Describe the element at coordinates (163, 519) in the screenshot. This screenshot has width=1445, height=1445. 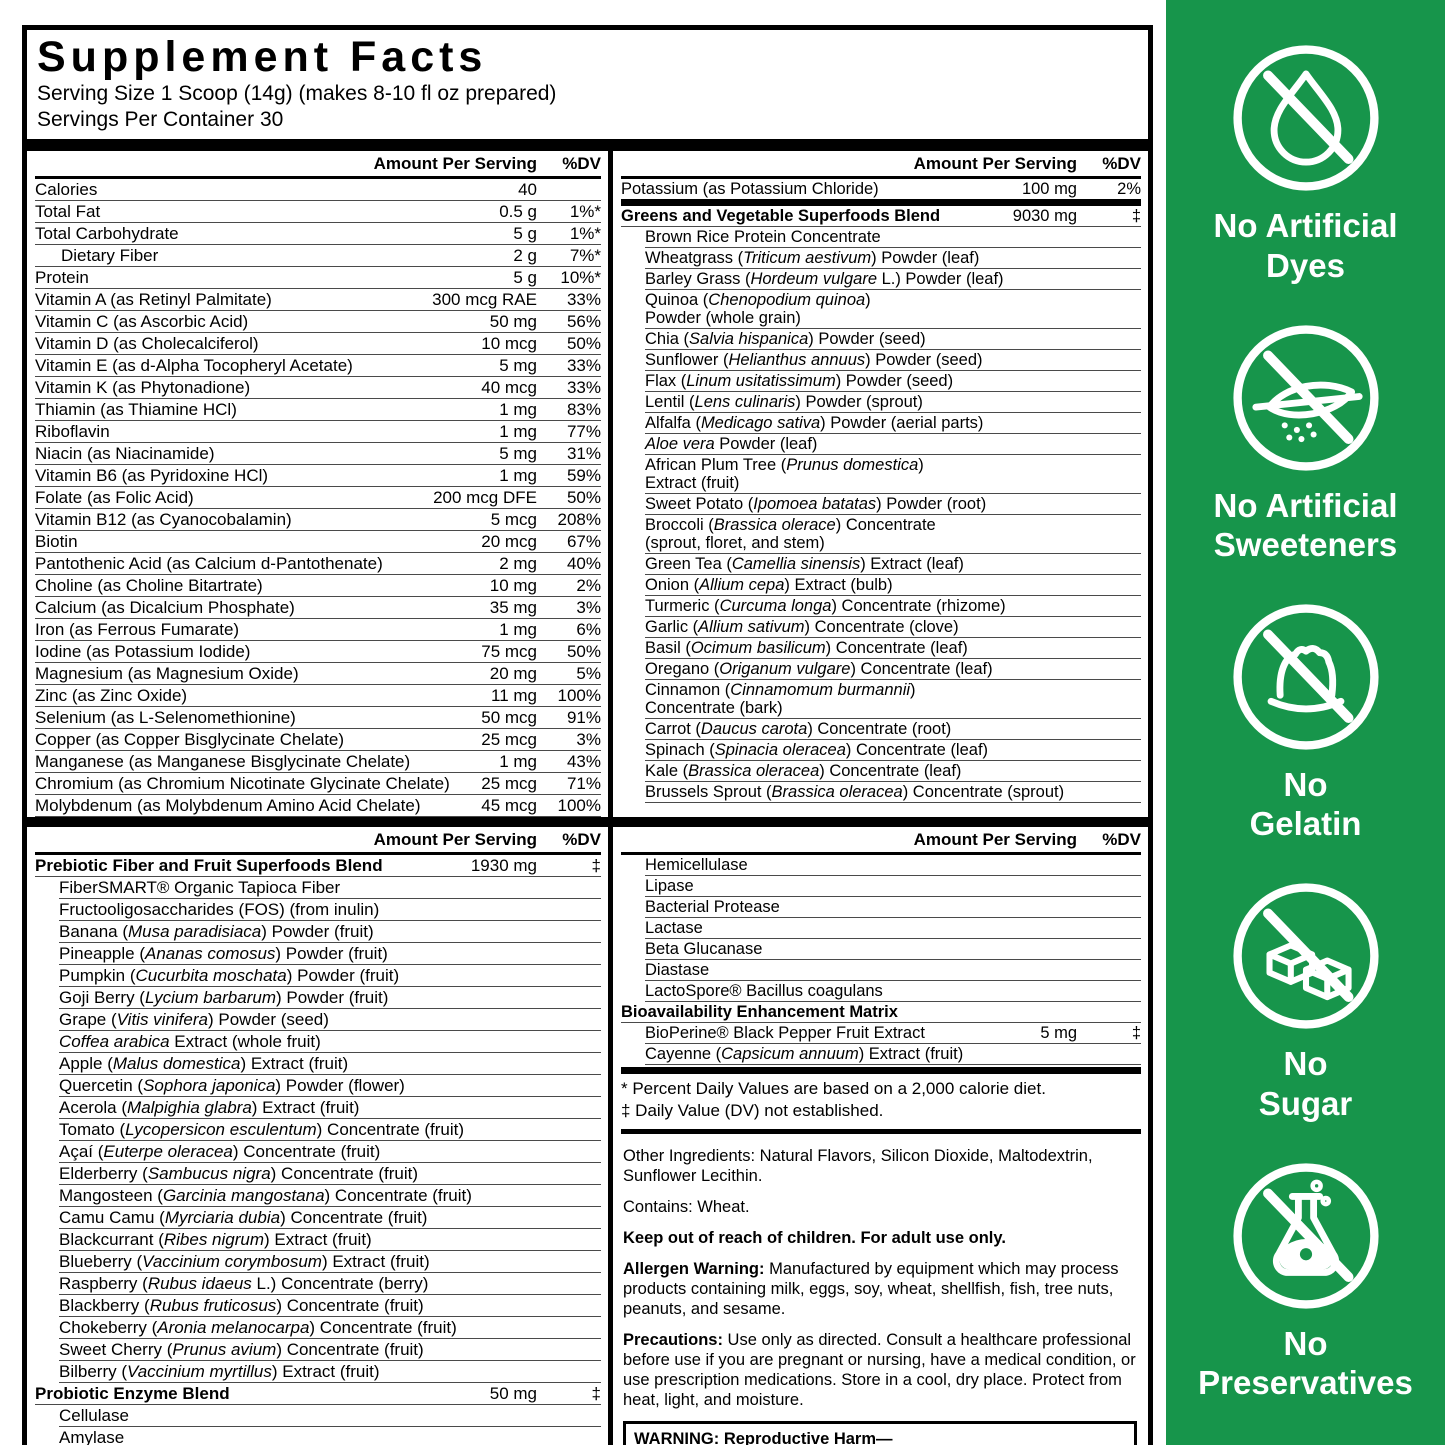
I see `row-label: Vitamin B12 (as Cyanocobalamin)` at that location.